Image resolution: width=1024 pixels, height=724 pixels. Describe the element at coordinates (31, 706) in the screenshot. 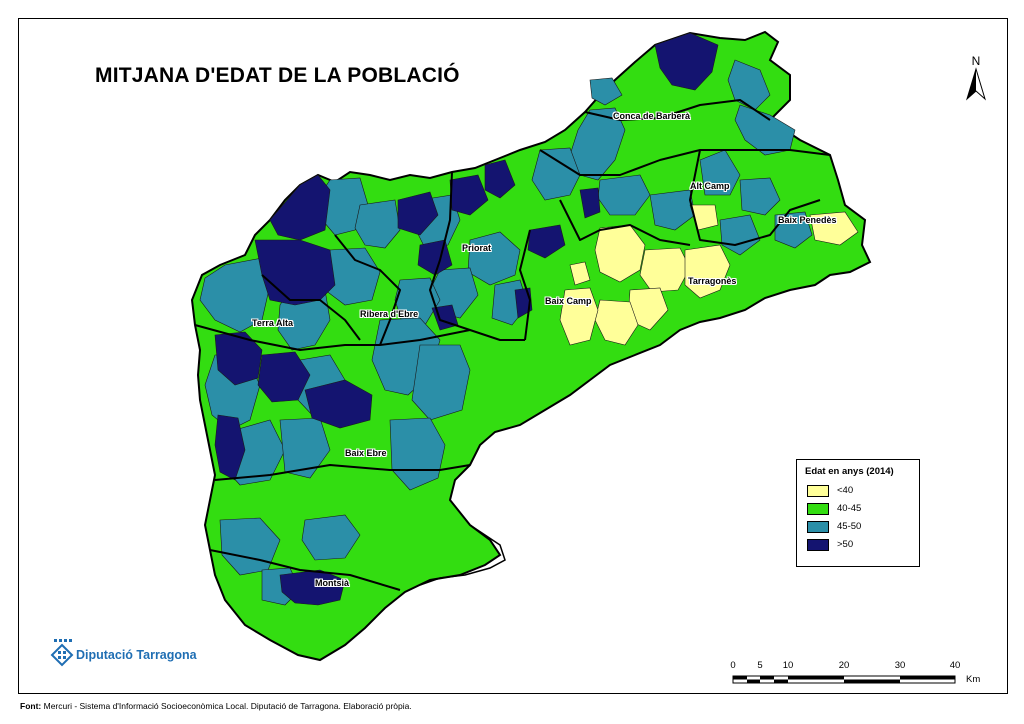

I see `footer-label: Font:` at that location.